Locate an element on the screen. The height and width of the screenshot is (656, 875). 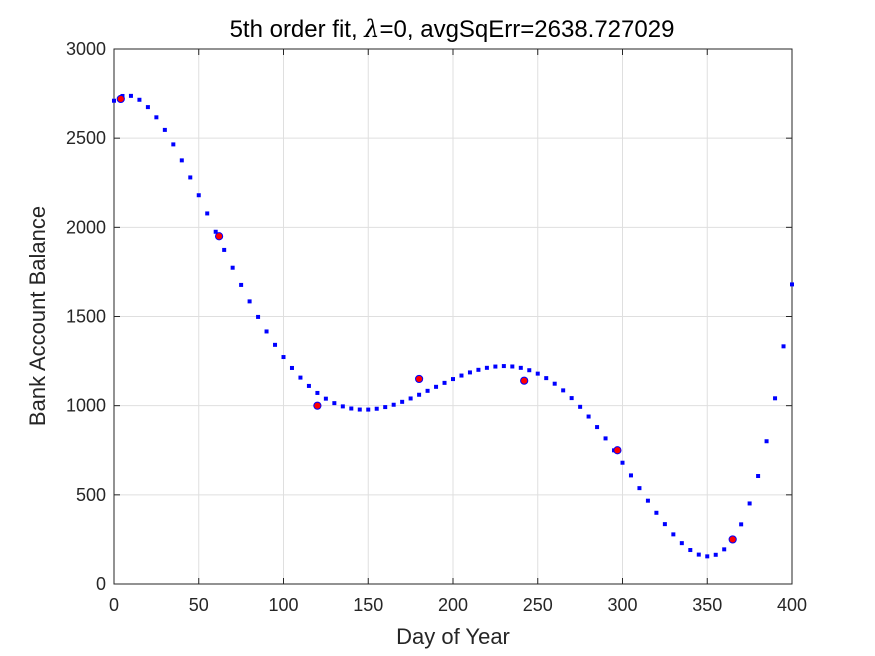
y-axis-label: Bank Account Balance is located at coordinates (37, 316).